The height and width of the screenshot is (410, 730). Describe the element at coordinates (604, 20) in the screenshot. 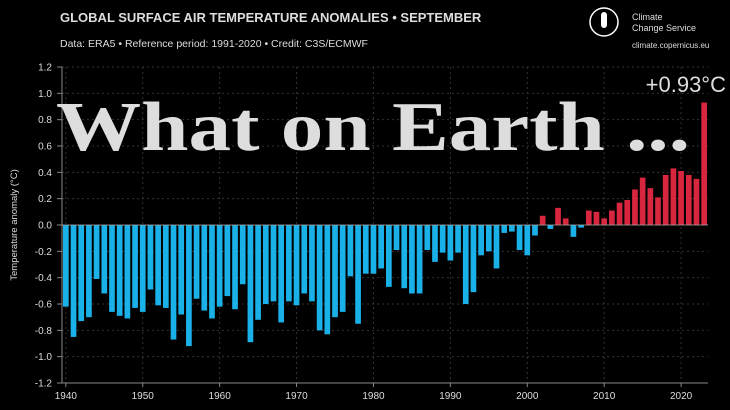

I see `logo-icon` at that location.